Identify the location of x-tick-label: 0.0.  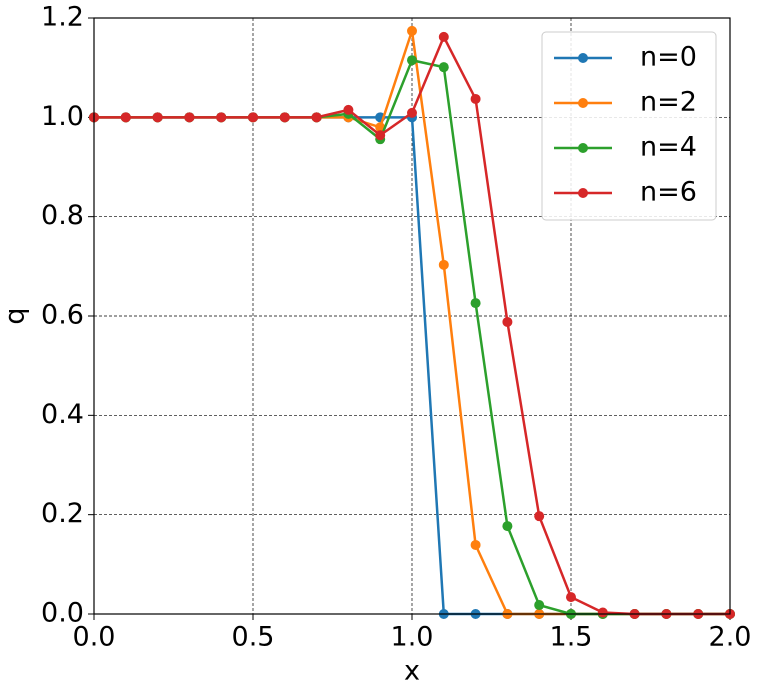
(94, 637).